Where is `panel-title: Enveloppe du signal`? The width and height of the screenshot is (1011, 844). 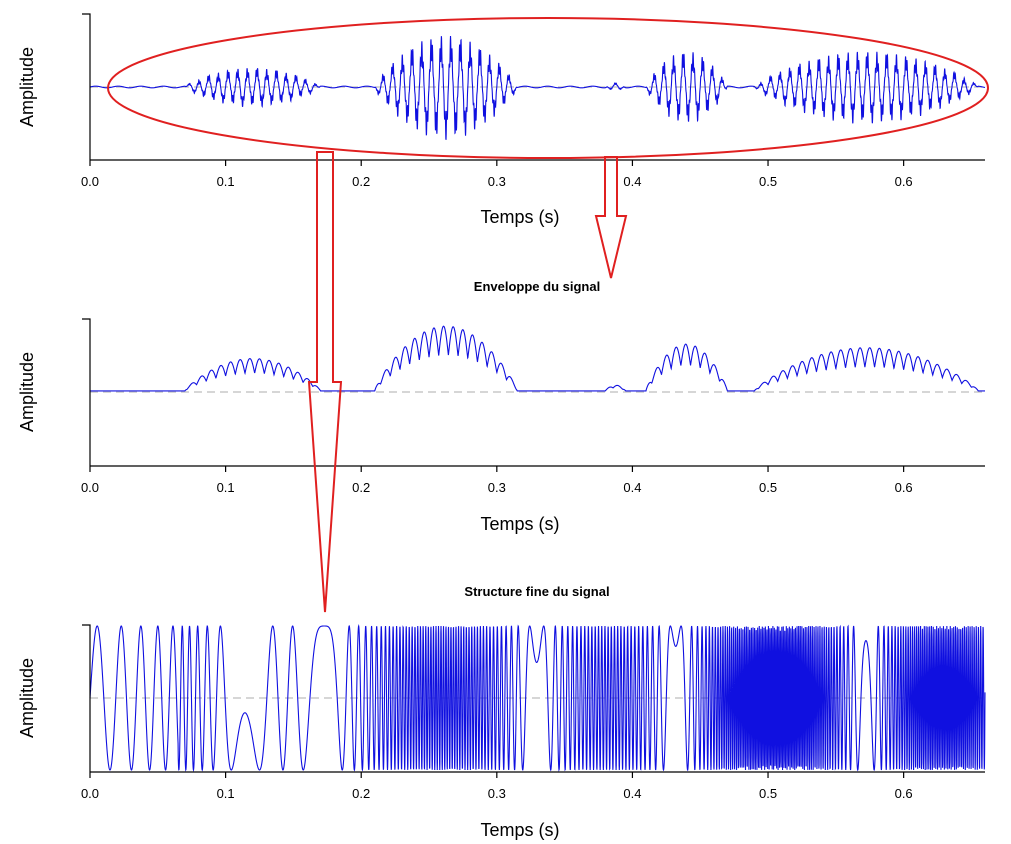 panel-title: Enveloppe du signal is located at coordinates (537, 286).